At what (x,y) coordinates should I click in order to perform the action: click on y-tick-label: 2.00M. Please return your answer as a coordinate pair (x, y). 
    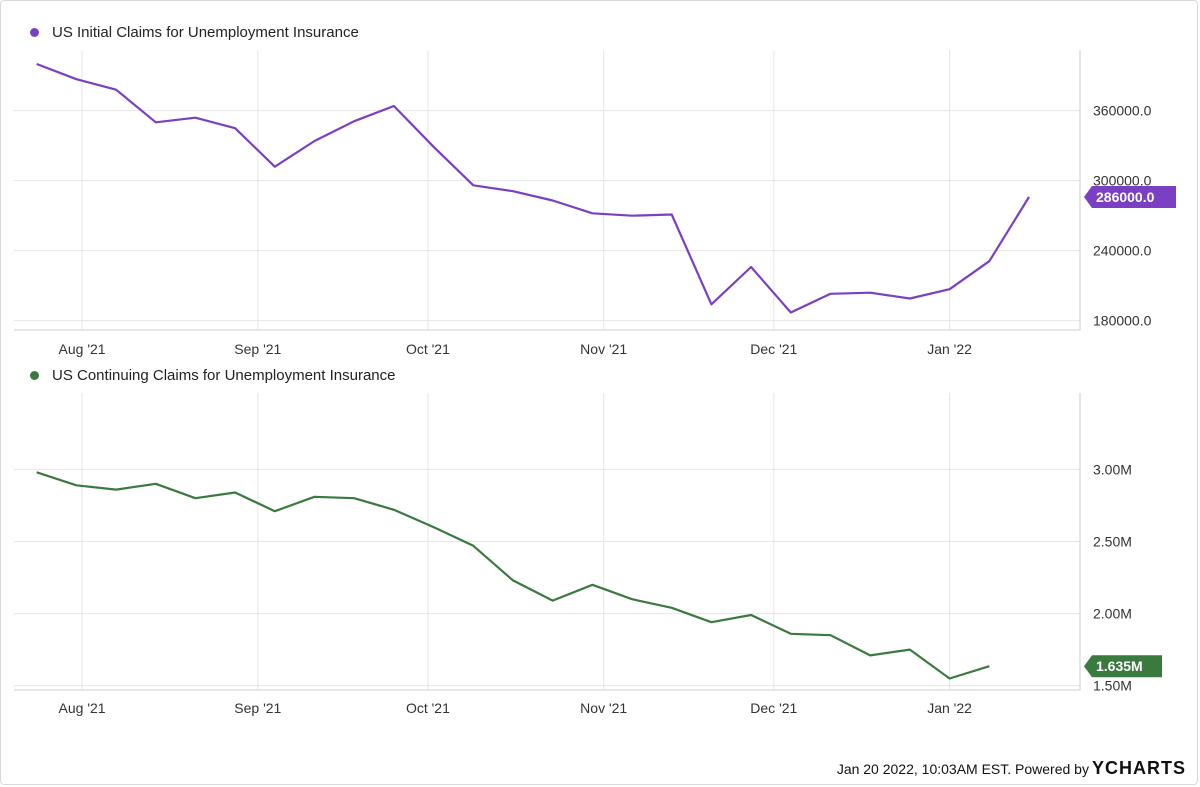
    Looking at the image, I should click on (1112, 614).